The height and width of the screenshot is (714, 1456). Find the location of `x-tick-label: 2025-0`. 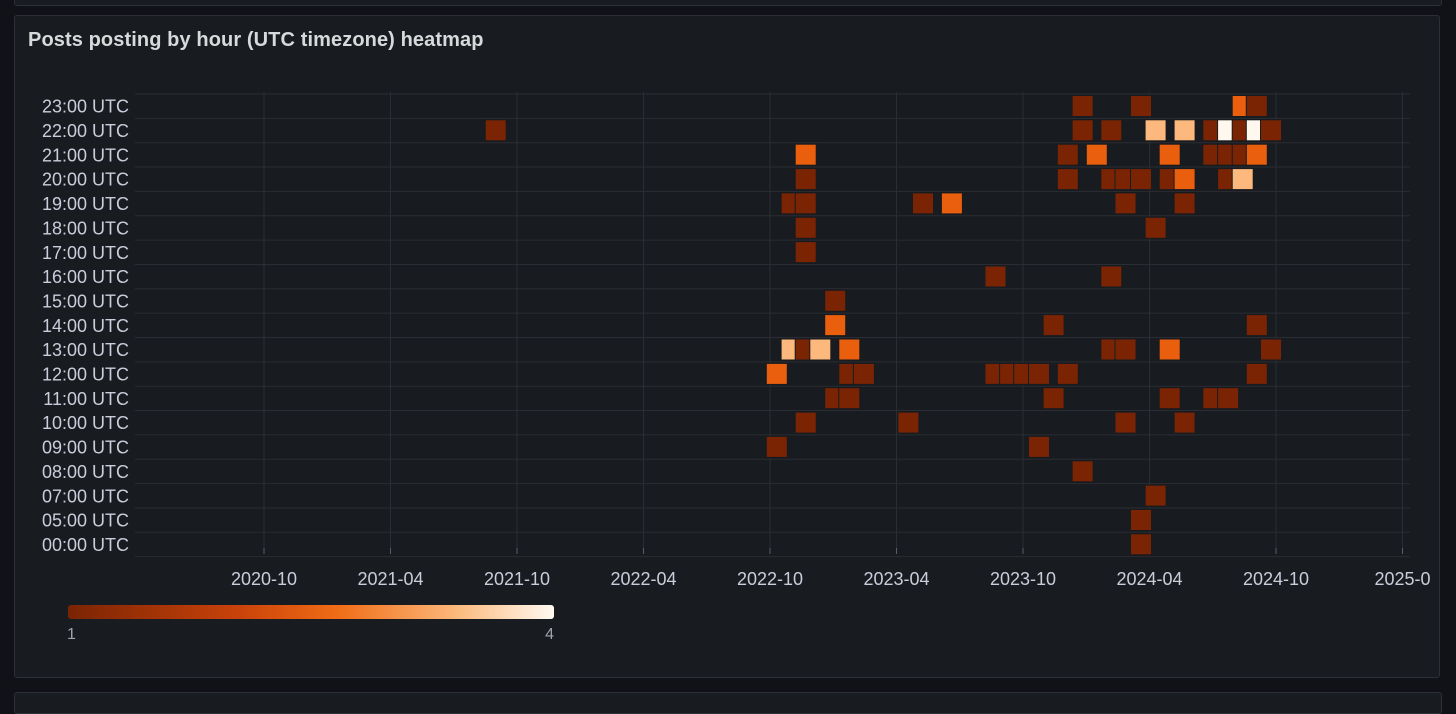

x-tick-label: 2025-0 is located at coordinates (1402, 579).